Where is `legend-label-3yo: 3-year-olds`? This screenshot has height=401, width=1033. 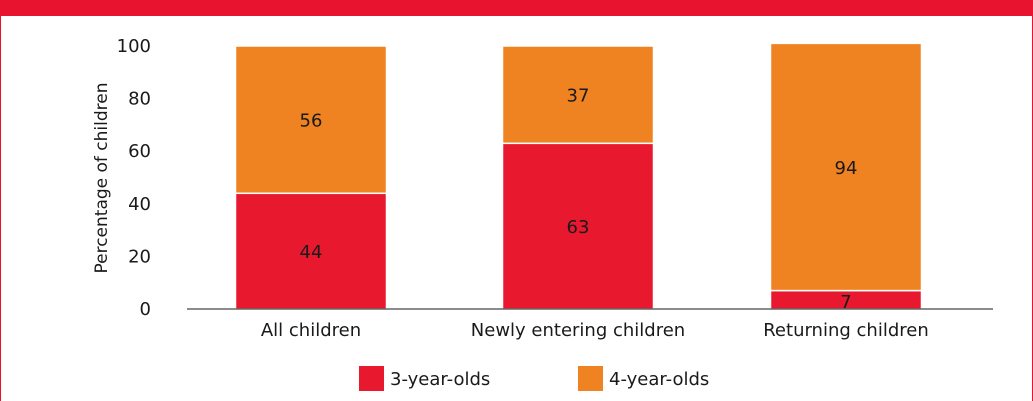
legend-label-3yo: 3-year-olds is located at coordinates (440, 379).